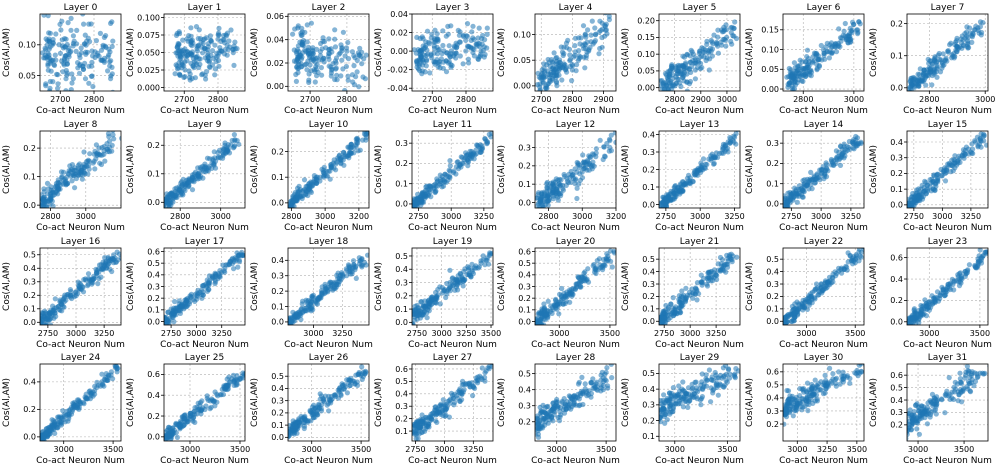  I want to click on panel-title: Layer 8, so click(81, 125).